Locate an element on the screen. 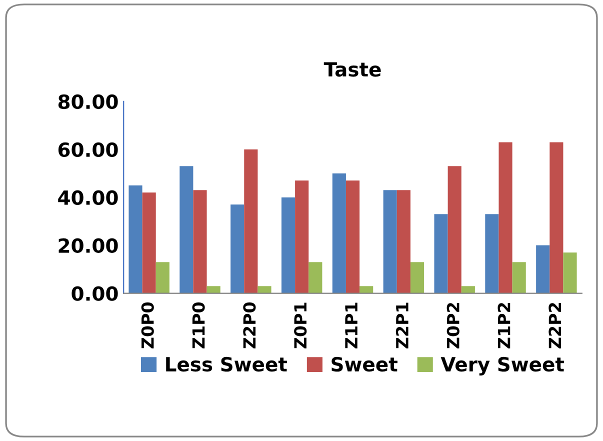  x-tick-label: Z1P0 is located at coordinates (198, 325).